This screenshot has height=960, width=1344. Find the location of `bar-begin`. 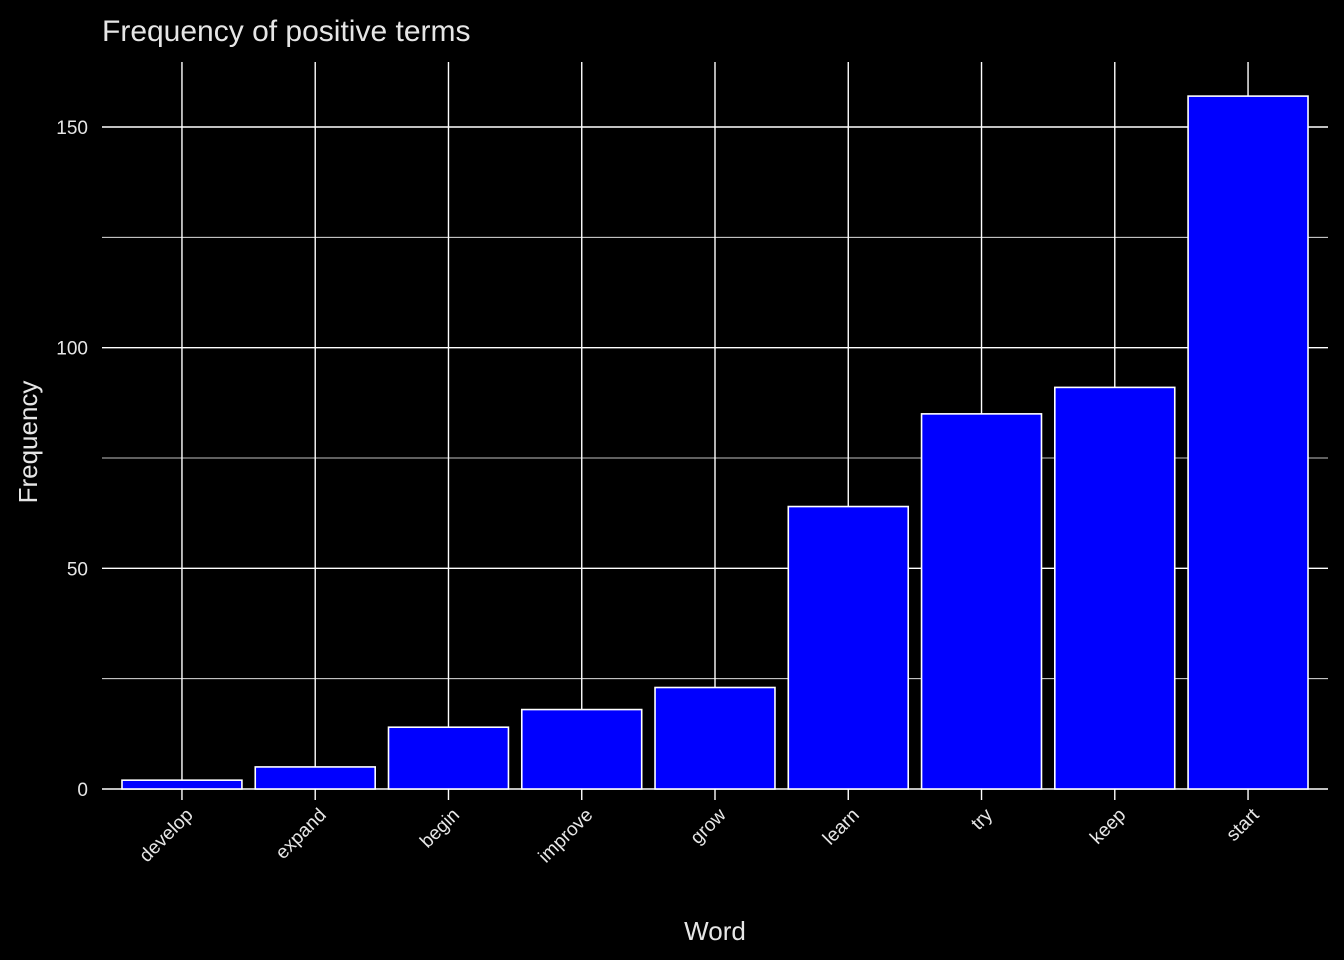

bar-begin is located at coordinates (448, 758).